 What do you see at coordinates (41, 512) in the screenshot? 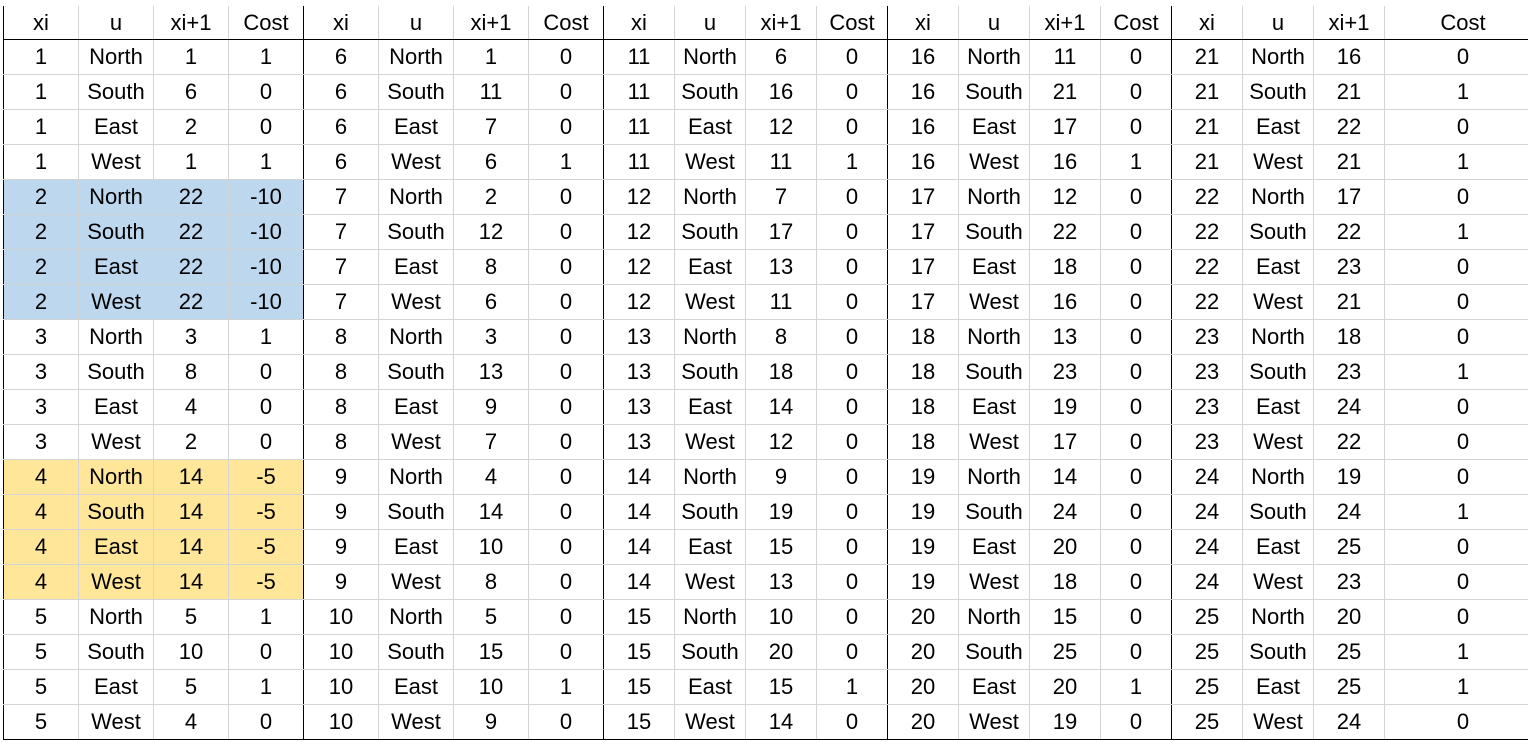
I see `cell-xi: 4` at bounding box center [41, 512].